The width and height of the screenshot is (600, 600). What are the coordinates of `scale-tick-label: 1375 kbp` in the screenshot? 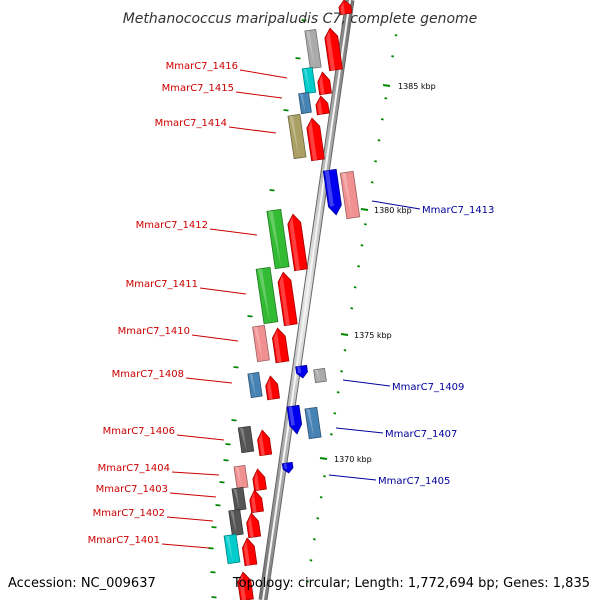 It's located at (373, 335).